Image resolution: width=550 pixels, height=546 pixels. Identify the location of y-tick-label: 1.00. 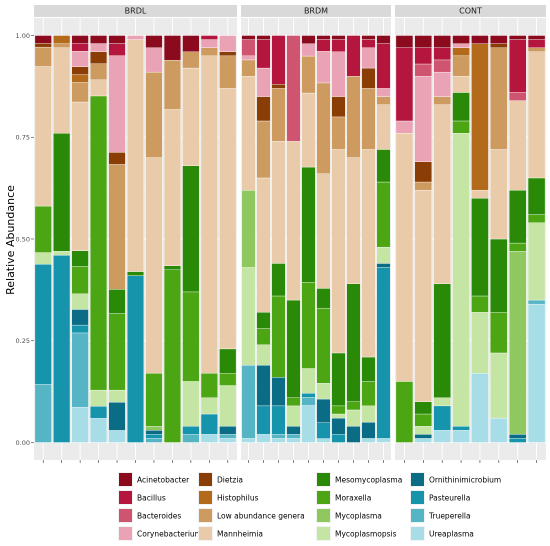
(23, 36).